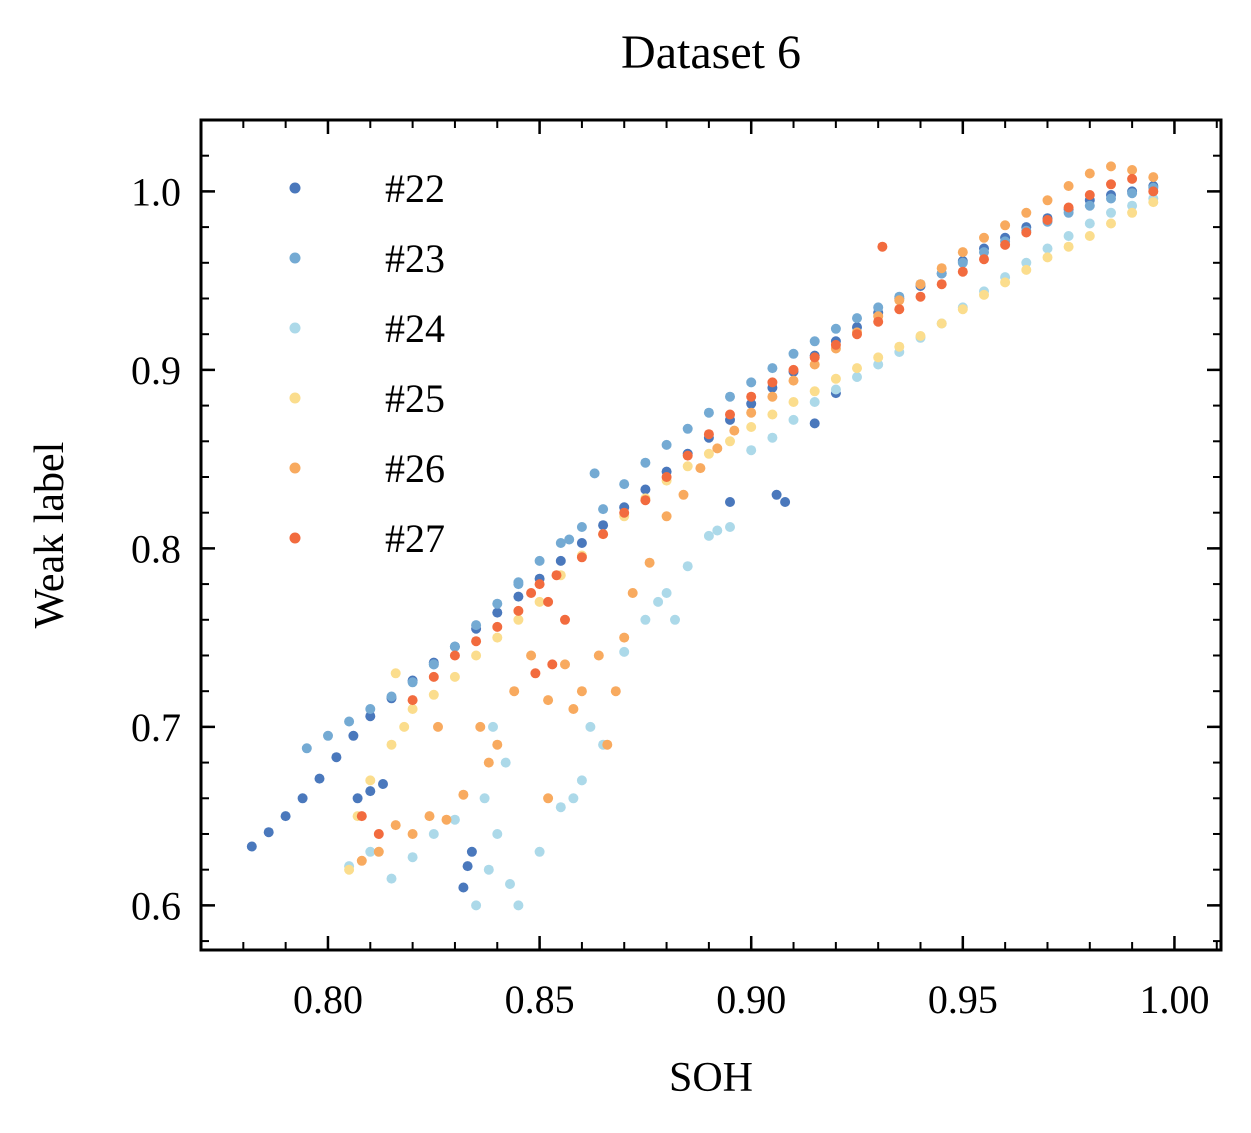  I want to click on legend: #22 #23 #24 #25 #26 #27, so click(367, 363).